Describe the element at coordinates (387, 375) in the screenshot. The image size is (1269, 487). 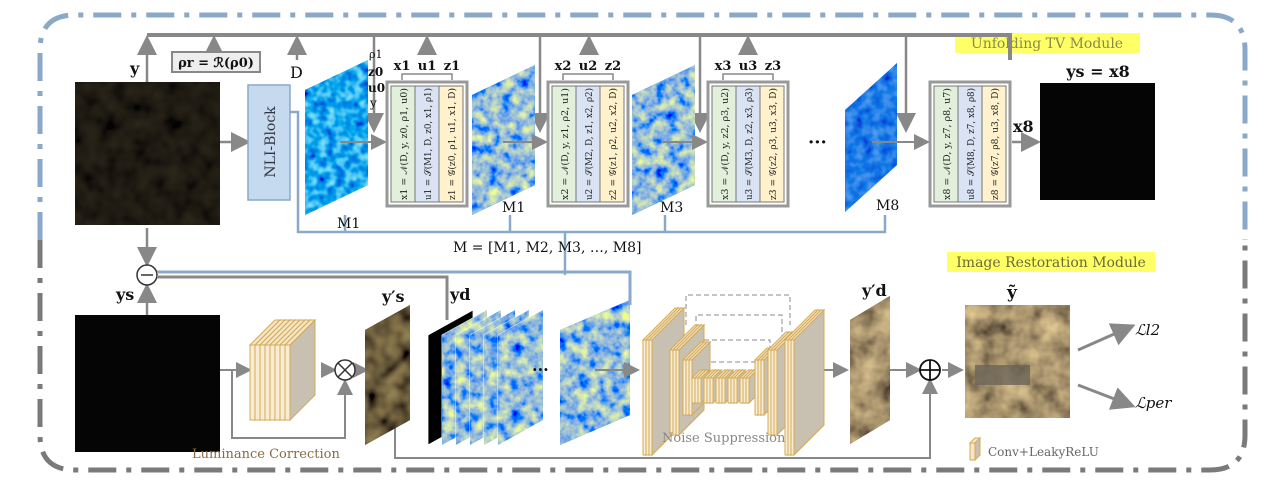
I see `ys-prime-map` at that location.